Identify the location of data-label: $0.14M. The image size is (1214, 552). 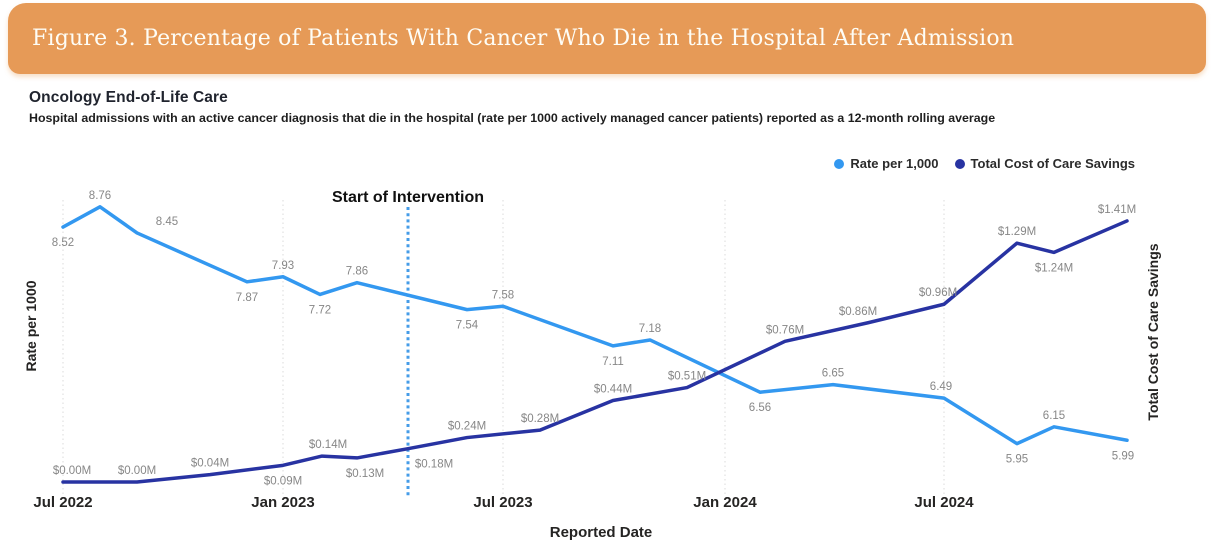
(328, 445).